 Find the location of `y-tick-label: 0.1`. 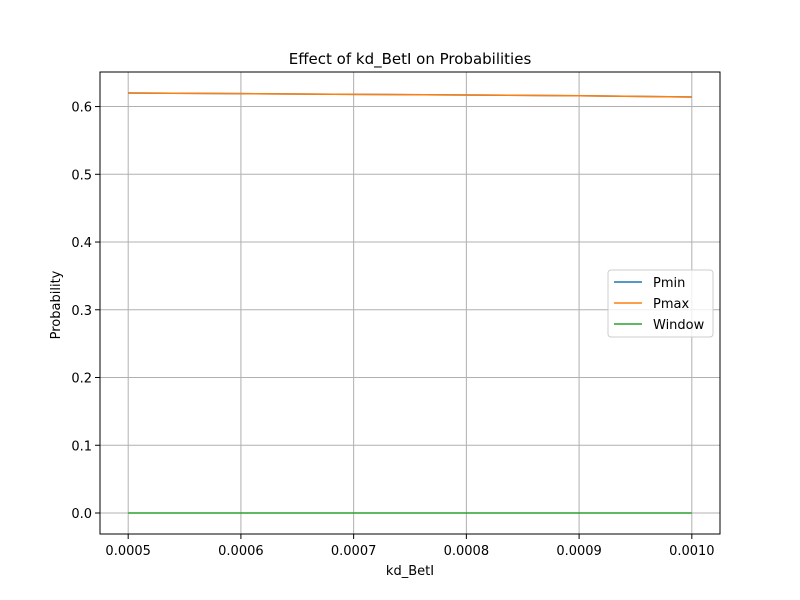

y-tick-label: 0.1 is located at coordinates (81, 446).